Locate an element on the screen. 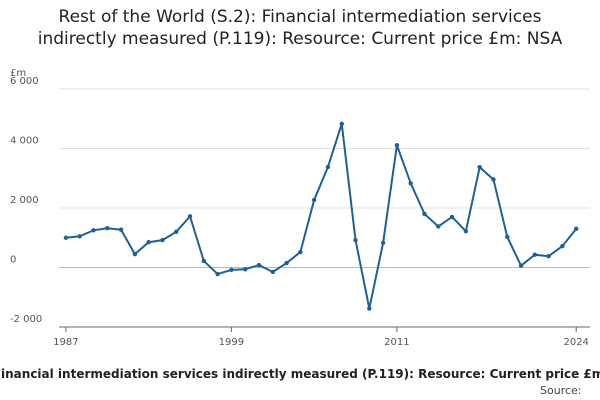 The width and height of the screenshot is (600, 400). y-tick-label: 0 is located at coordinates (13, 260).